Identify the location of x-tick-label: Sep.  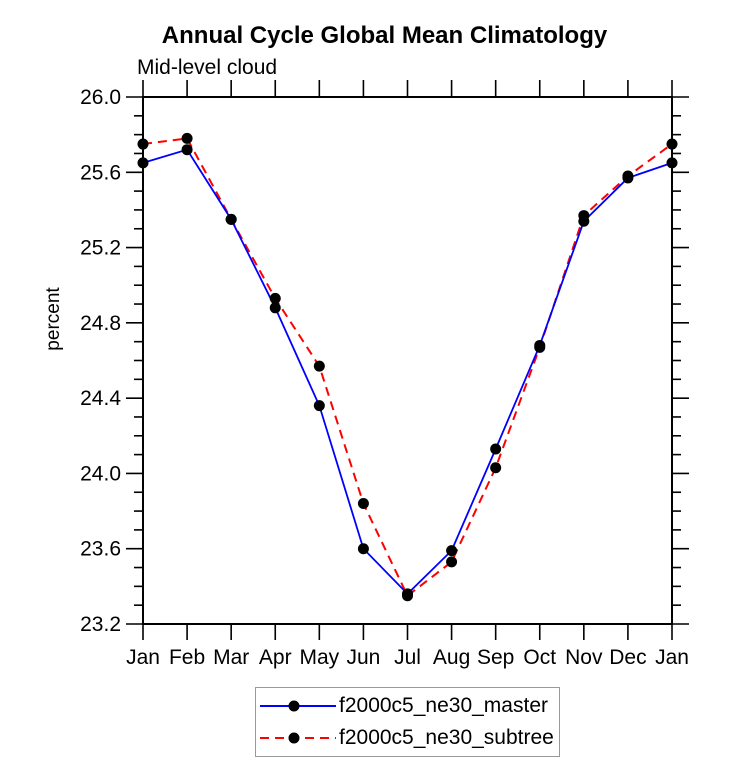
(495, 657).